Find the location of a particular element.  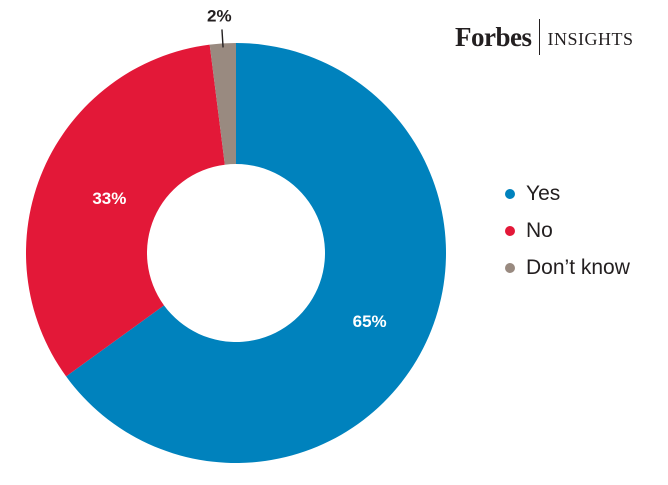

data-label-dont-know: 2% is located at coordinates (219, 15).